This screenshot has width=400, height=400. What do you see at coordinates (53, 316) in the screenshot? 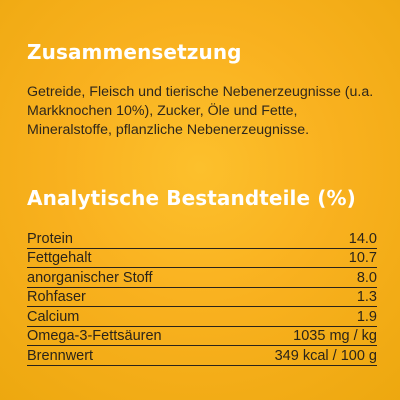
I see `row-label: Calcium` at bounding box center [53, 316].